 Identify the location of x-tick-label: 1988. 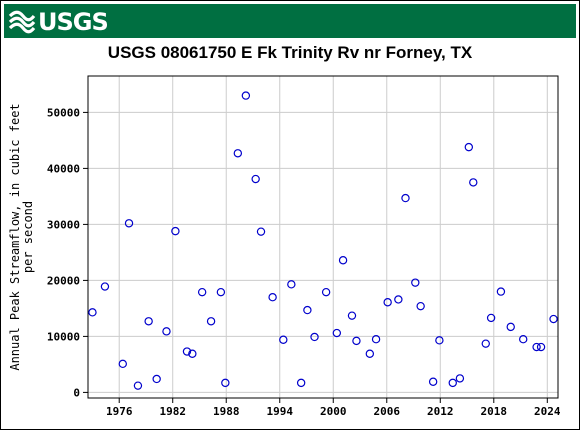
(226, 411).